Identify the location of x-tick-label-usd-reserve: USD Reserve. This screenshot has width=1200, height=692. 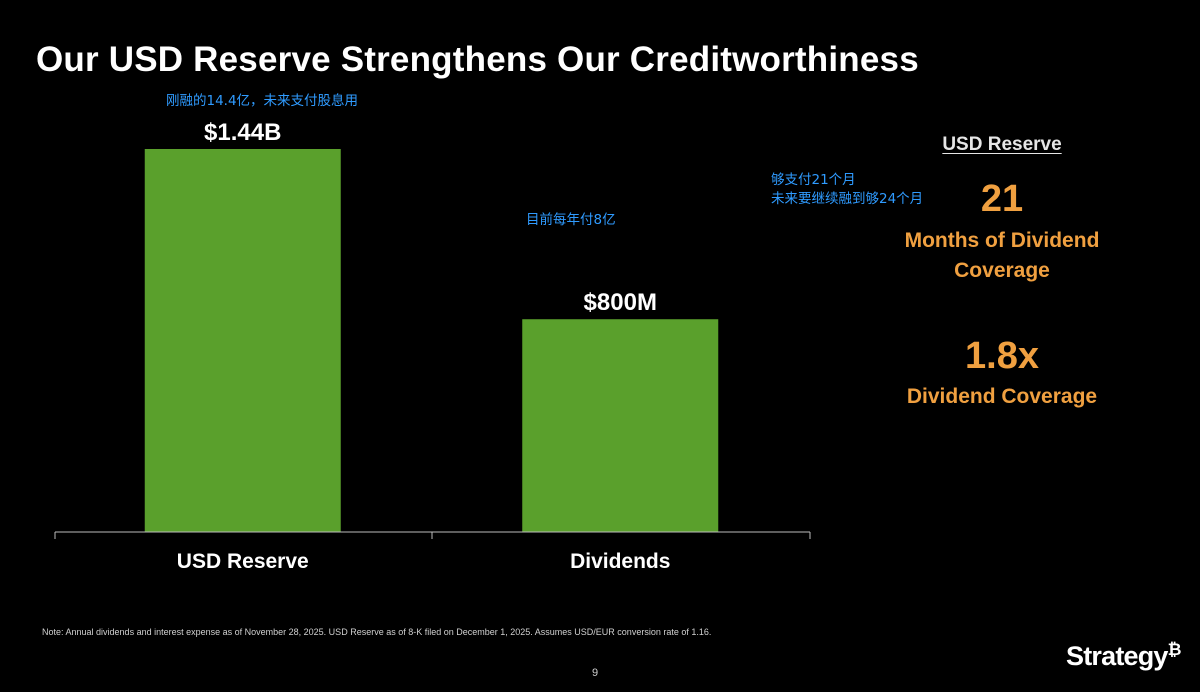
(243, 561).